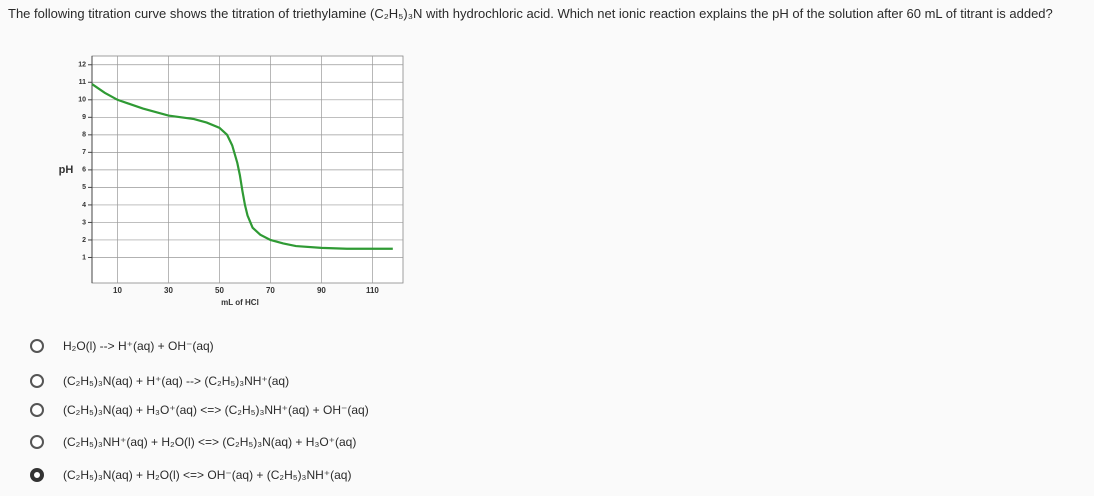 The image size is (1094, 496). What do you see at coordinates (117, 290) in the screenshot?
I see `x-tick-label: 10` at bounding box center [117, 290].